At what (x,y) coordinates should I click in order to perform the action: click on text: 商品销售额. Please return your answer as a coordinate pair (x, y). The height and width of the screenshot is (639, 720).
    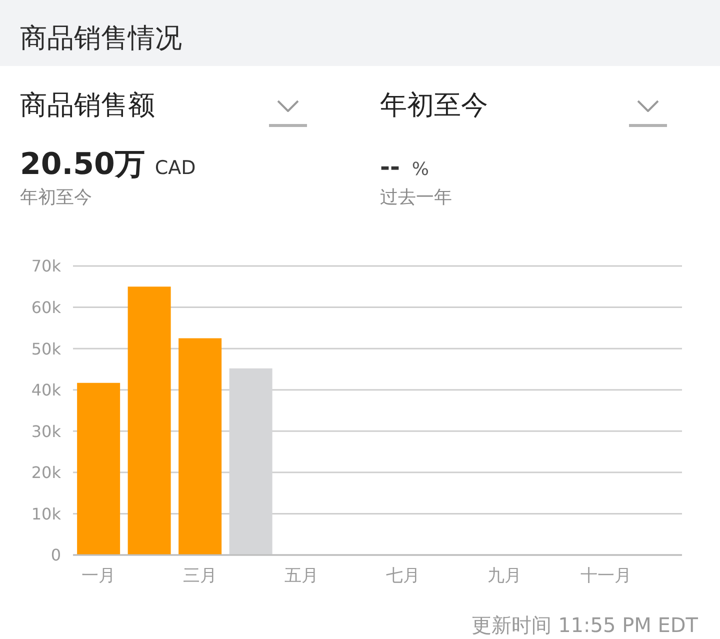
    Looking at the image, I should click on (87, 105).